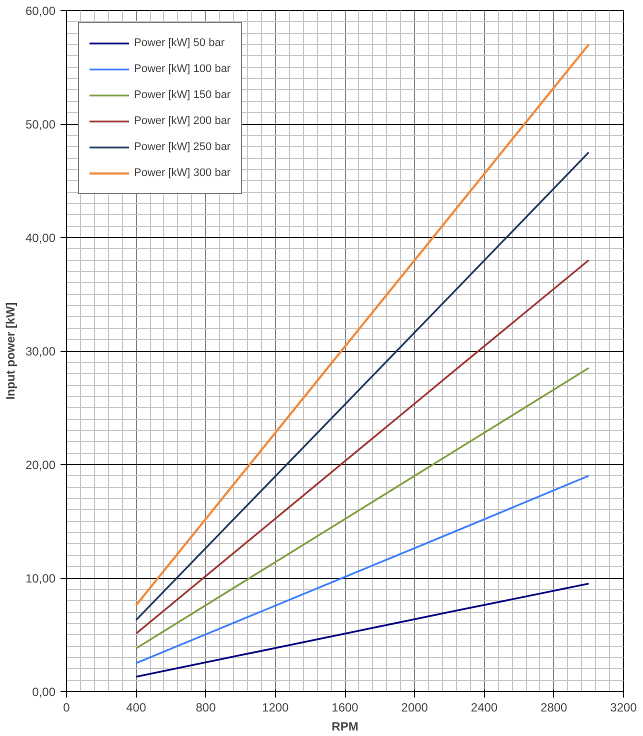 This screenshot has height=736, width=643. Describe the element at coordinates (40, 11) in the screenshot. I see `y-tick-label: 60,00` at that location.